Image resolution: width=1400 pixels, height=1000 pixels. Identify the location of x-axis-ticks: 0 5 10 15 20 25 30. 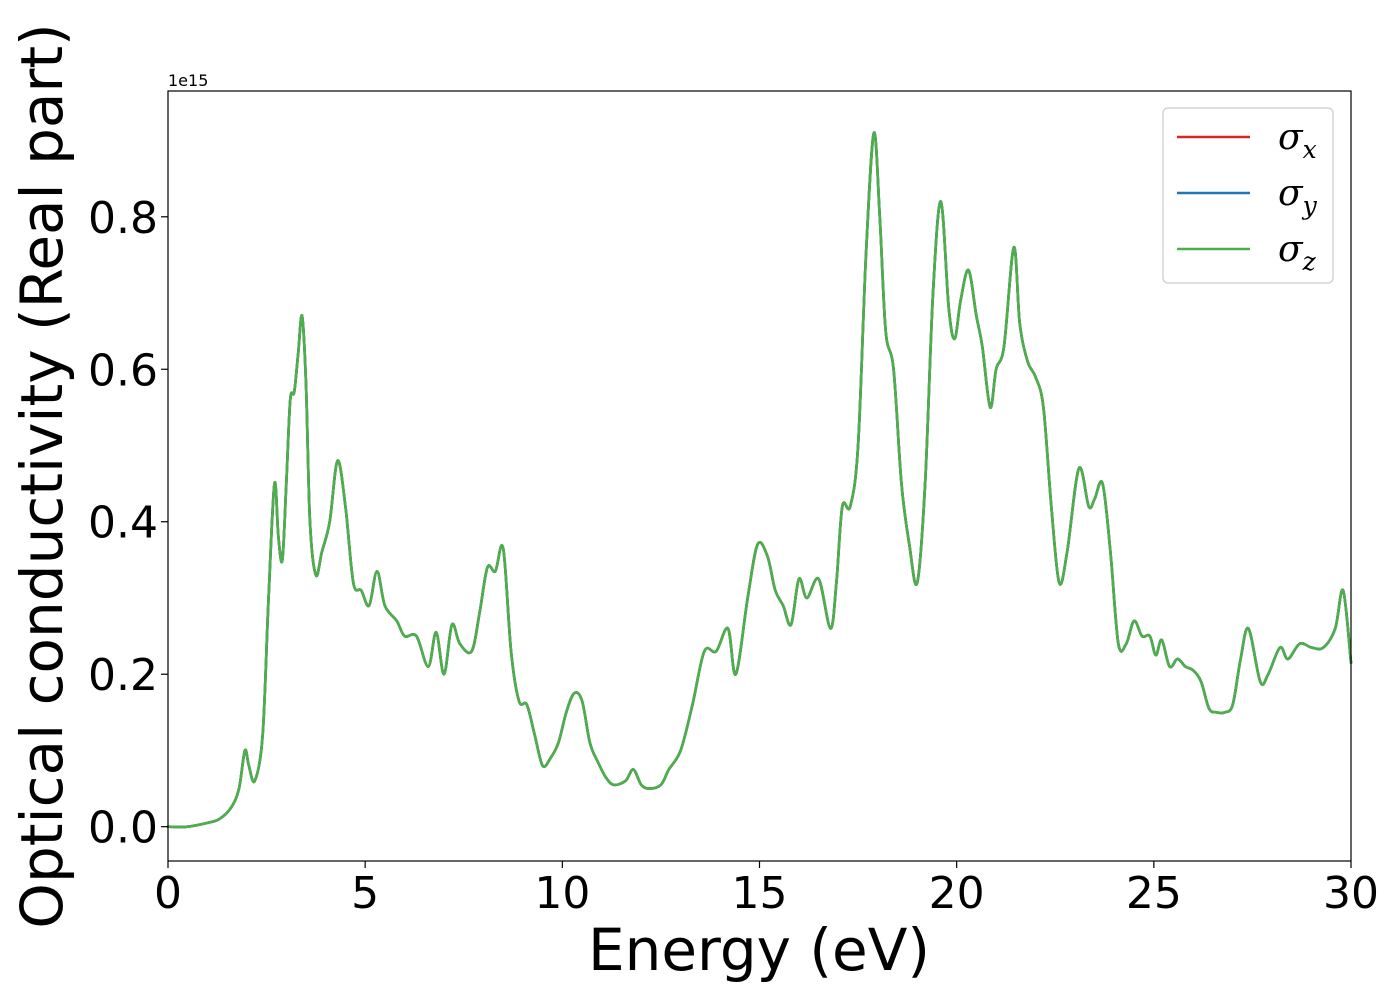
(766, 890).